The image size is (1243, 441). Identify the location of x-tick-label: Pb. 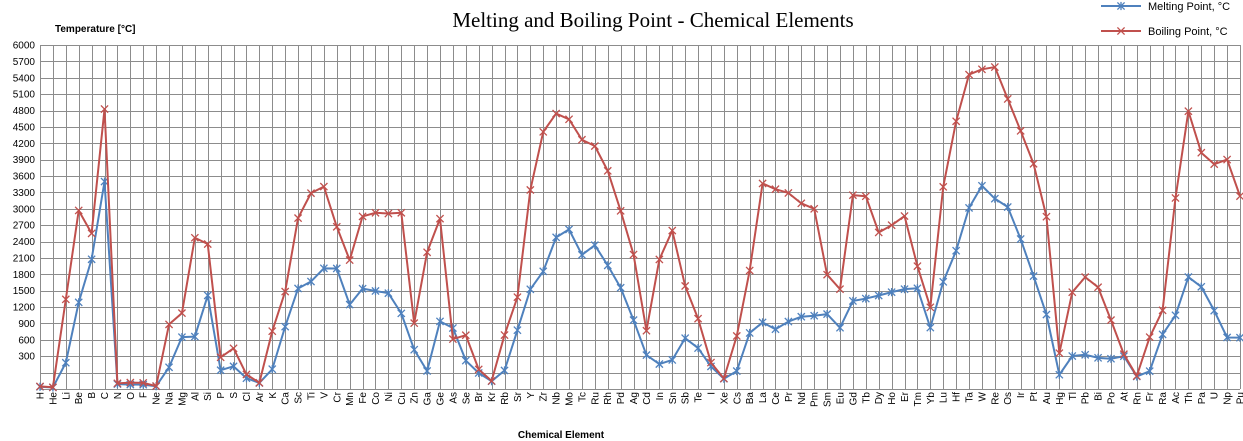
(1086, 398).